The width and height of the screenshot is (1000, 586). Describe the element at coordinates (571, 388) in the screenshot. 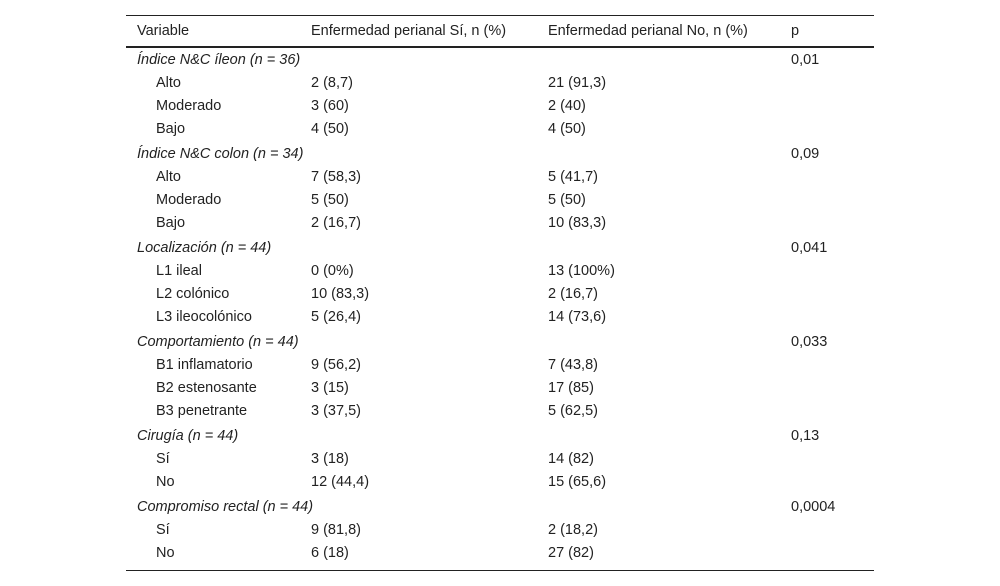

I see `value-no: 17 (85)` at that location.